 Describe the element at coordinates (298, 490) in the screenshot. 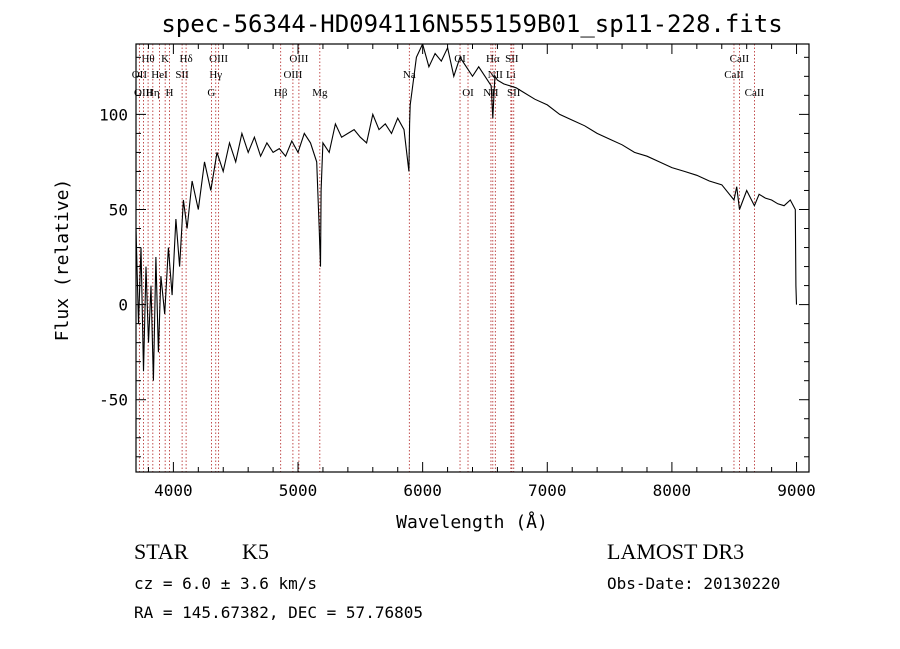

I see `x-tick-label: 5000` at that location.